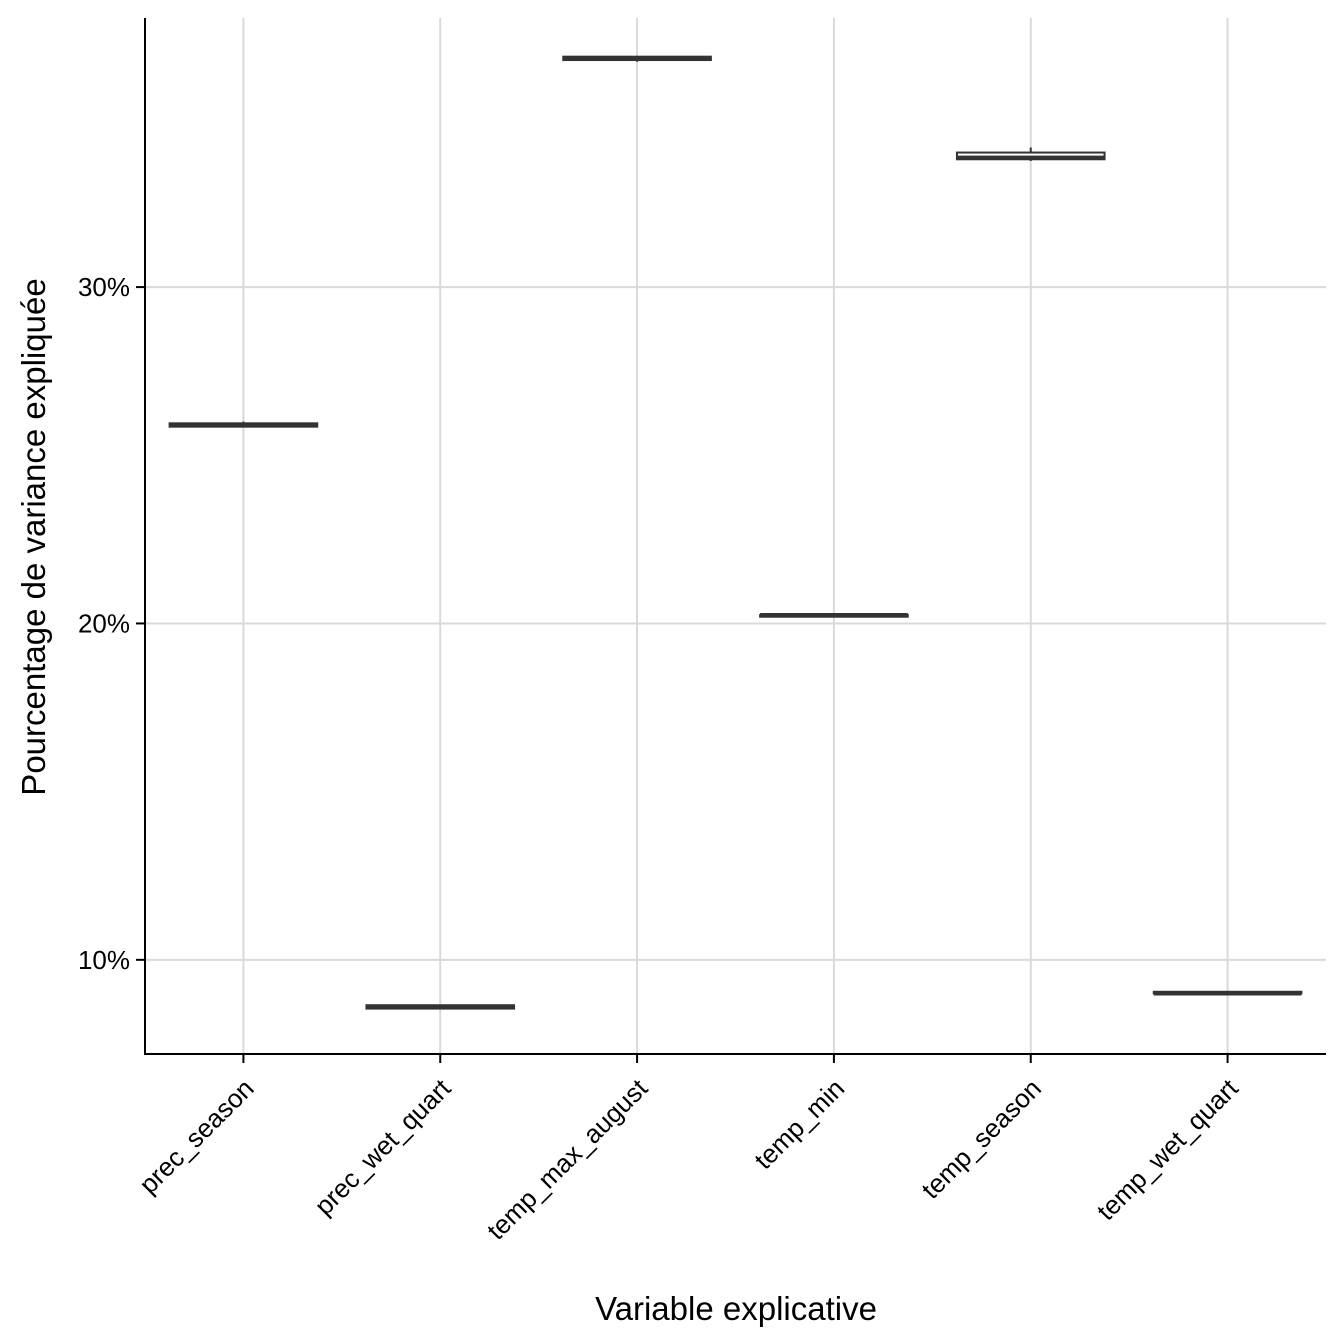 The width and height of the screenshot is (1344, 1344). Describe the element at coordinates (736, 1308) in the screenshot. I see `x-axis-title: Variable explicative` at that location.